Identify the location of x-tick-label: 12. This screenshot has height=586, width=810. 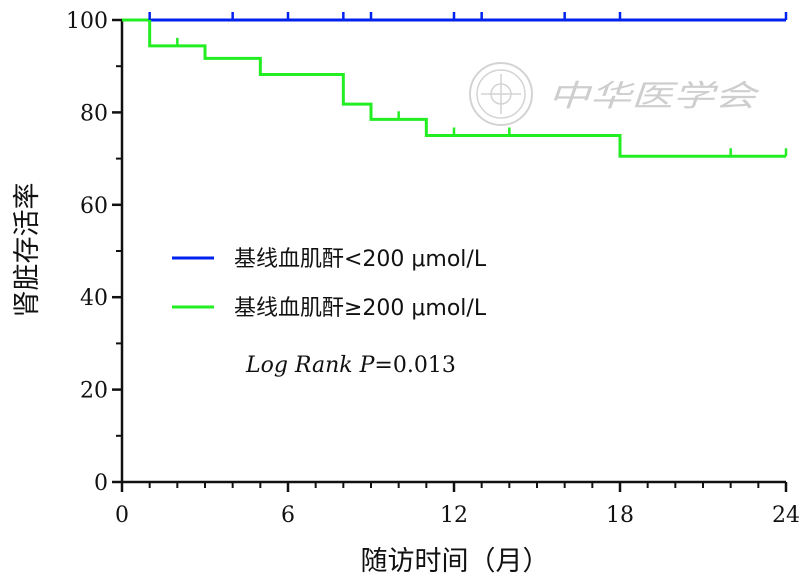
(454, 515).